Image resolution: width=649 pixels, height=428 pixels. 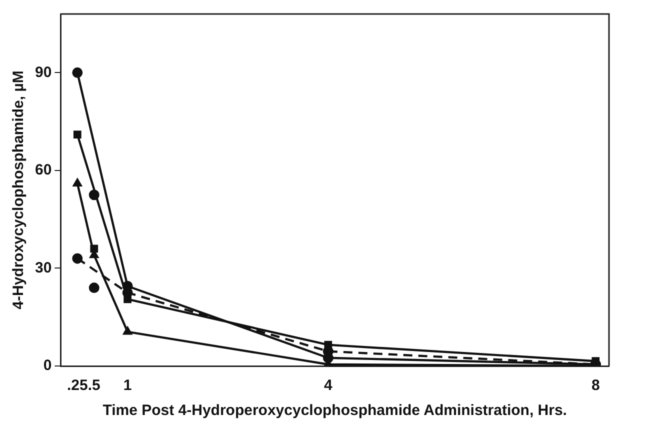 What do you see at coordinates (19, 190) in the screenshot?
I see `y-axis-title: 4-Hydroxycyclophosphamide, µM` at bounding box center [19, 190].